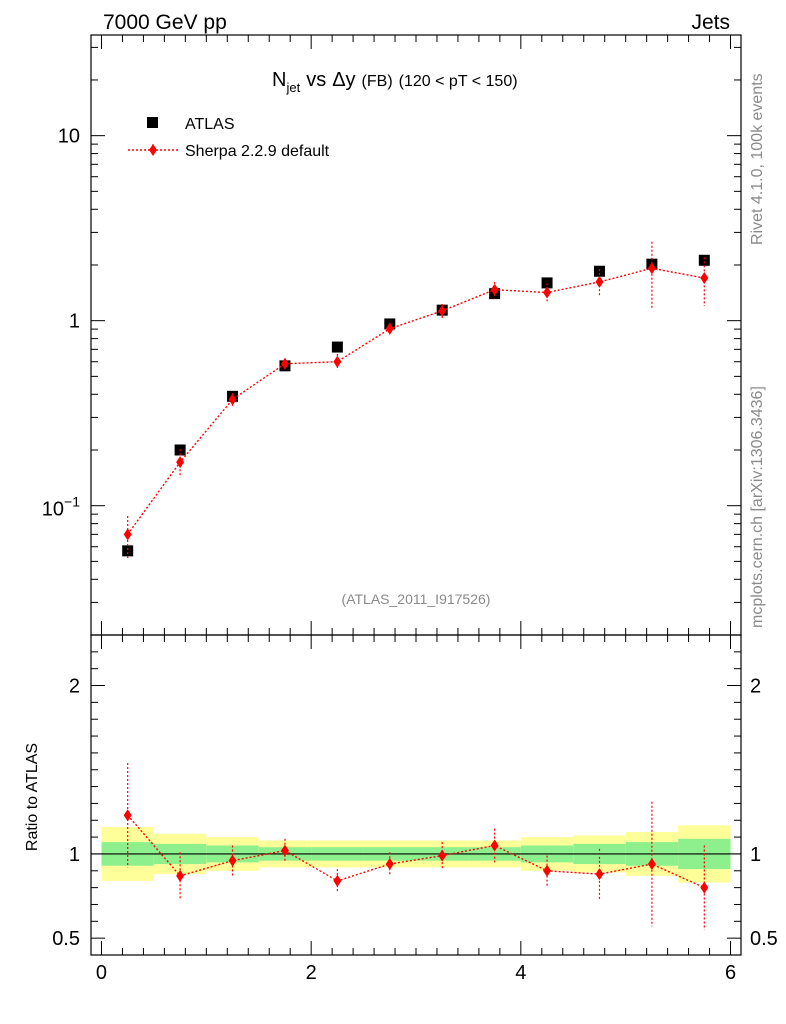 This screenshot has width=786, height=1024. I want to click on title-n-subscript: jet, so click(292, 87).